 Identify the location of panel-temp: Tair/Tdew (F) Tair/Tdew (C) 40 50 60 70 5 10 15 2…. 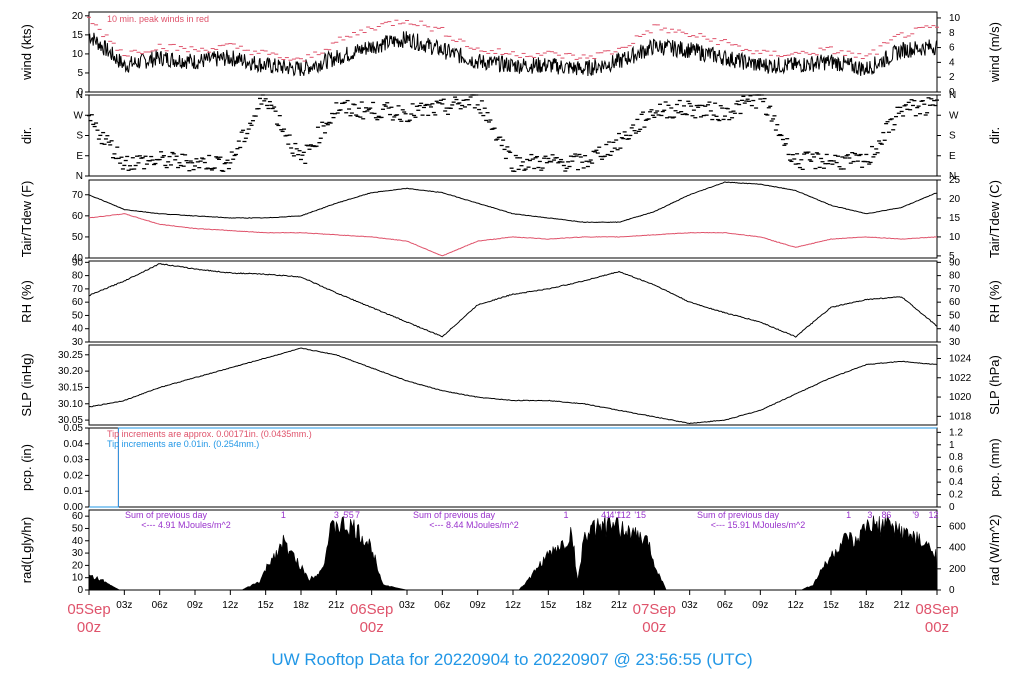
(510, 219).